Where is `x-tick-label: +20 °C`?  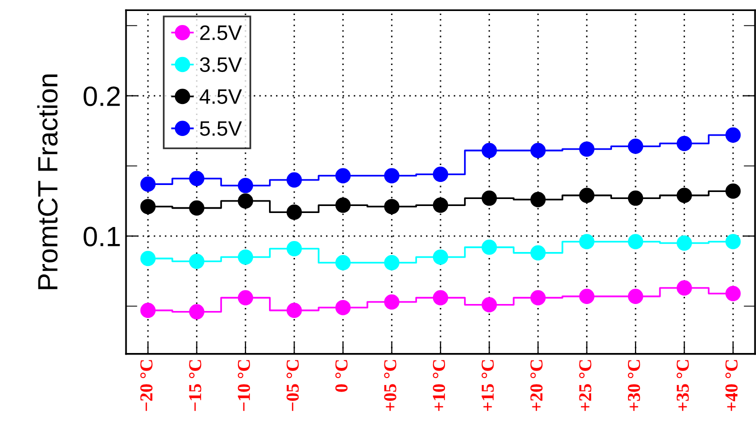 x-tick-label: +20 °C is located at coordinates (536, 385).